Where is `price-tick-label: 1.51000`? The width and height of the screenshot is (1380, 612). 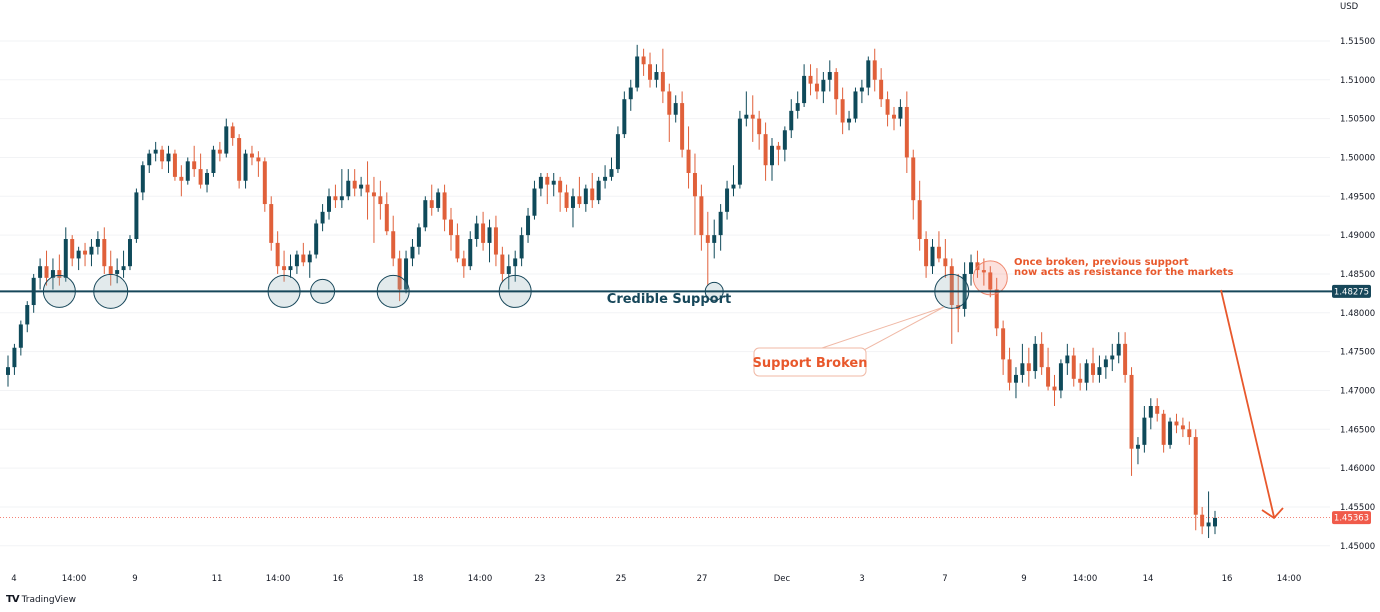
price-tick-label: 1.51000 is located at coordinates (1357, 81).